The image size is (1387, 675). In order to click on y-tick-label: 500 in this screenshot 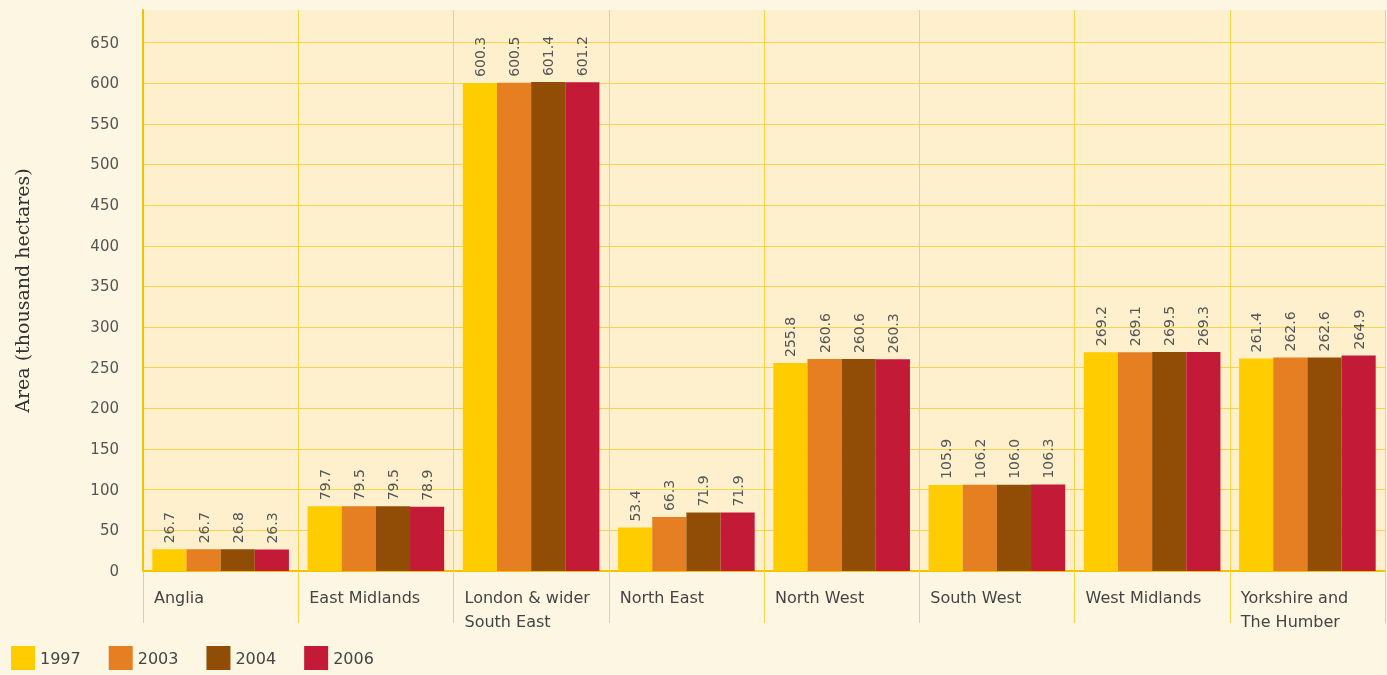, I will do `click(104, 164)`.